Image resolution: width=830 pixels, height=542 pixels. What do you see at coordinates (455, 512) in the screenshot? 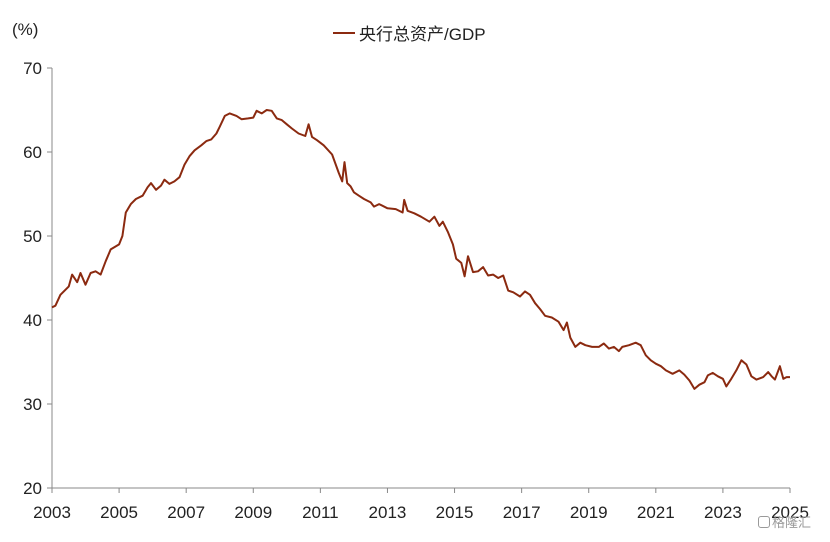
I see `x-tick-label: 2015` at bounding box center [455, 512].